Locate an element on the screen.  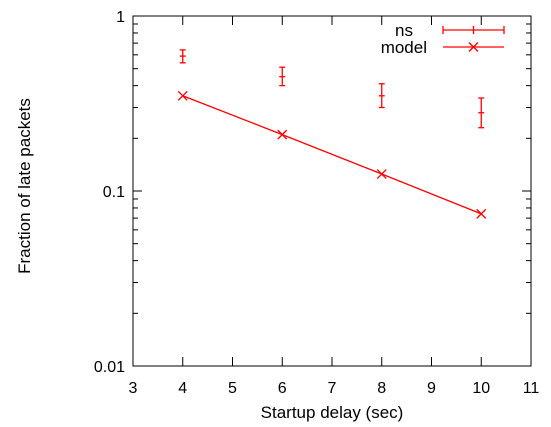
x-tick-label: 11 is located at coordinates (531, 388).